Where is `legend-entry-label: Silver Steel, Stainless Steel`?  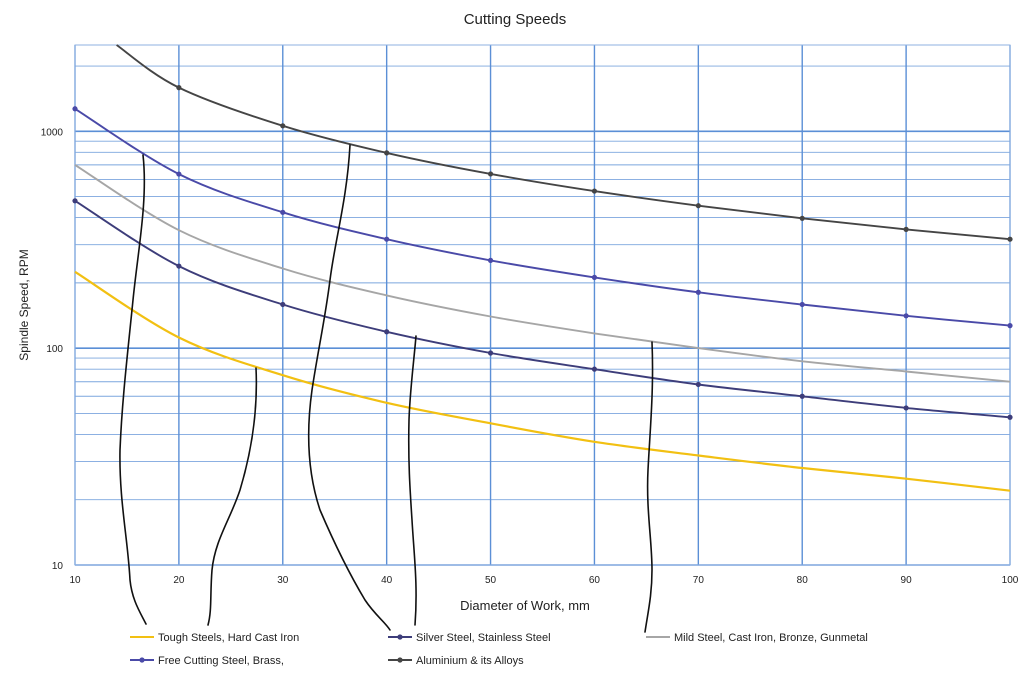
legend-entry-label: Silver Steel, Stainless Steel is located at coordinates (483, 638).